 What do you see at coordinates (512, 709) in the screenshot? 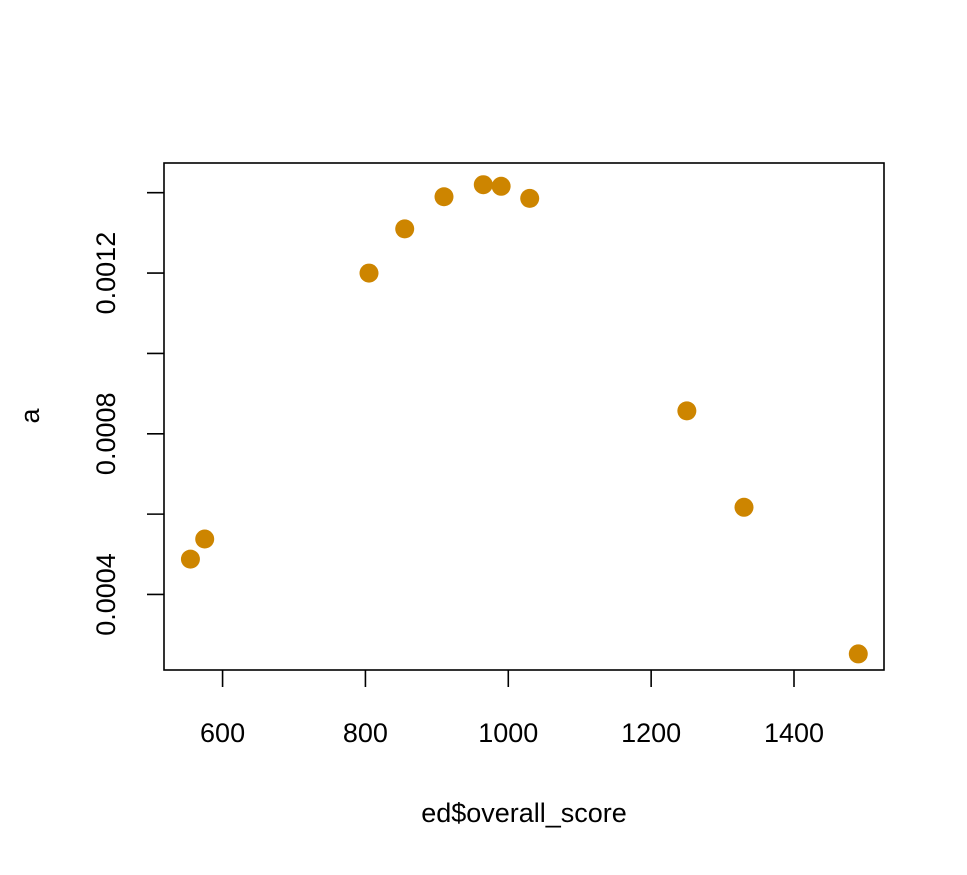
I see `x-axis: 600 800 1000 1200 1400` at bounding box center [512, 709].